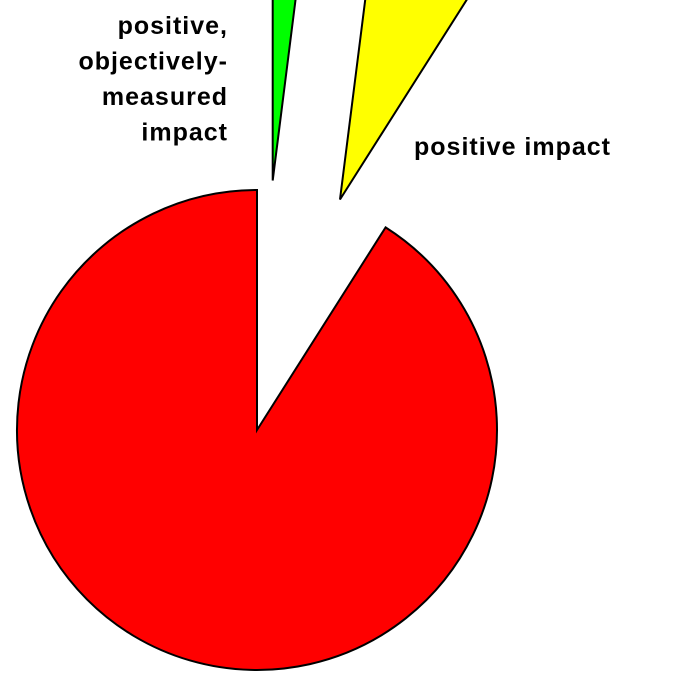  I want to click on pie-slice-label-line: positive impact, so click(512, 147).